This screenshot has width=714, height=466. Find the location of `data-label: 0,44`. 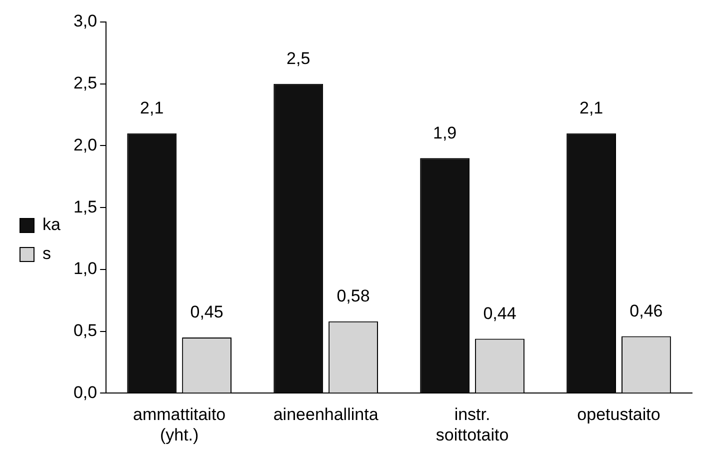

data-label: 0,44 is located at coordinates (499, 313).